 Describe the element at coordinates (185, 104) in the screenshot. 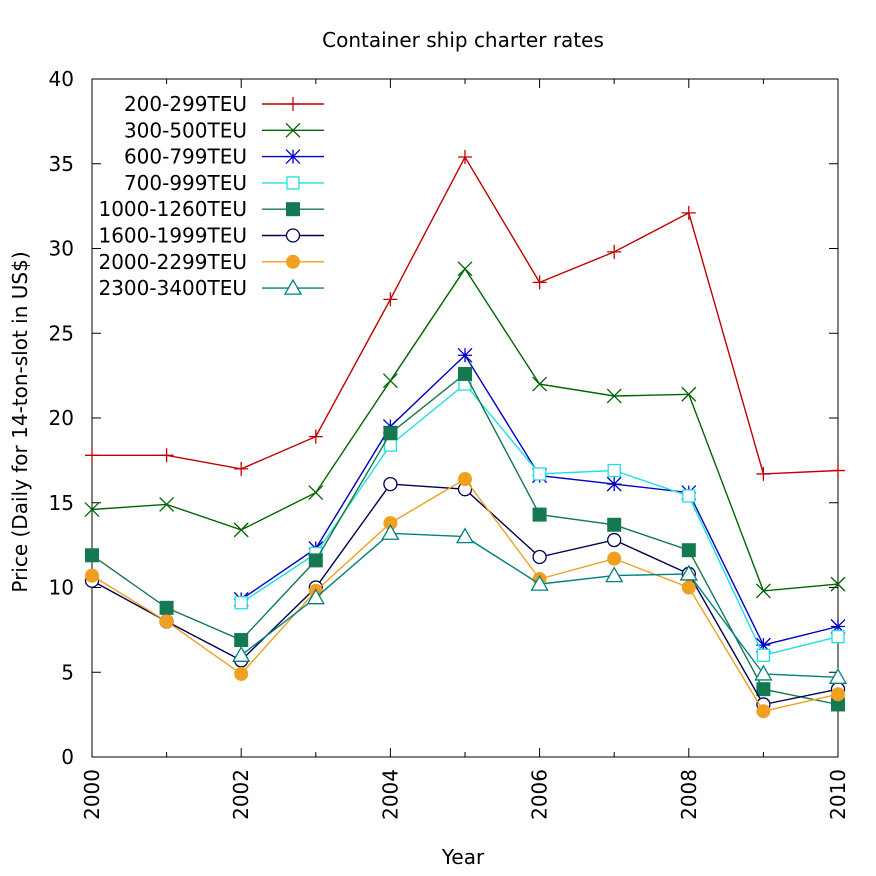

I see `legend-label: 200-299TEU` at that location.